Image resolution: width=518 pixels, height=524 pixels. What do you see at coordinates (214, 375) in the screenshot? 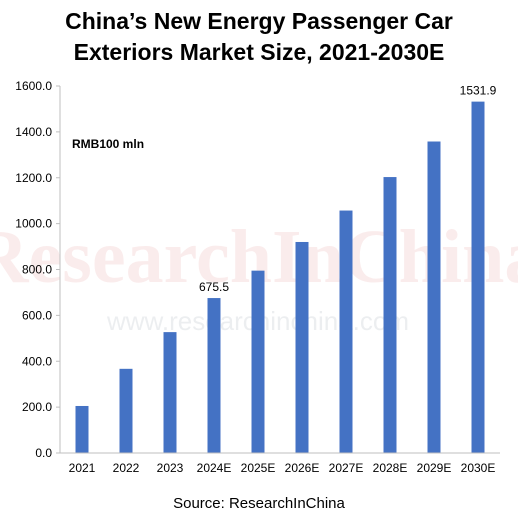
I see `bar-2024E` at bounding box center [214, 375].